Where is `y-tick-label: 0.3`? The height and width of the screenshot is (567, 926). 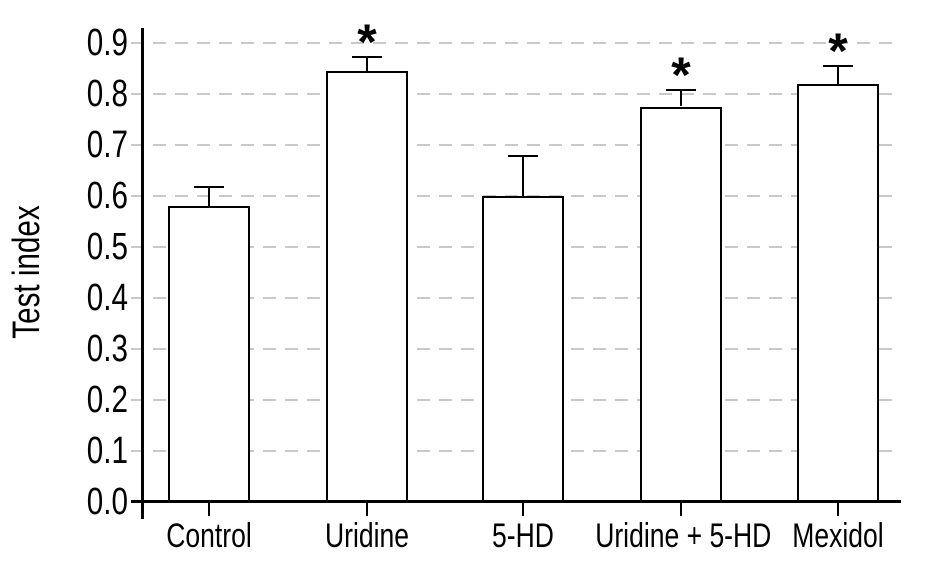 y-tick-label: 0.3 is located at coordinates (107, 349).